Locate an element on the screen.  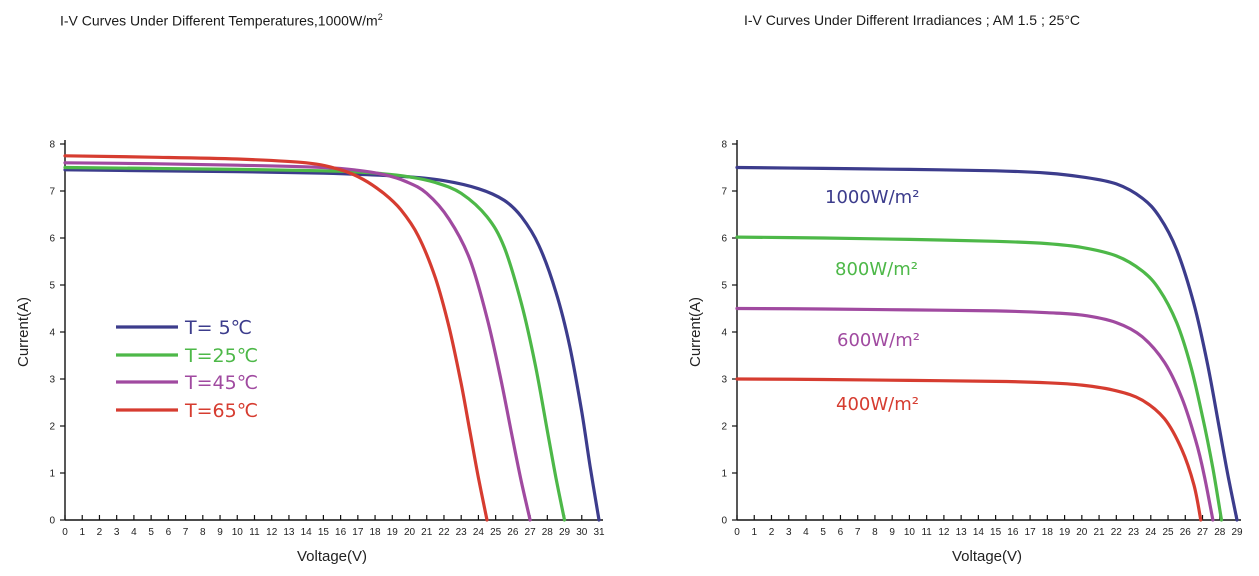
x-tick-label: 26 is located at coordinates (1186, 532).